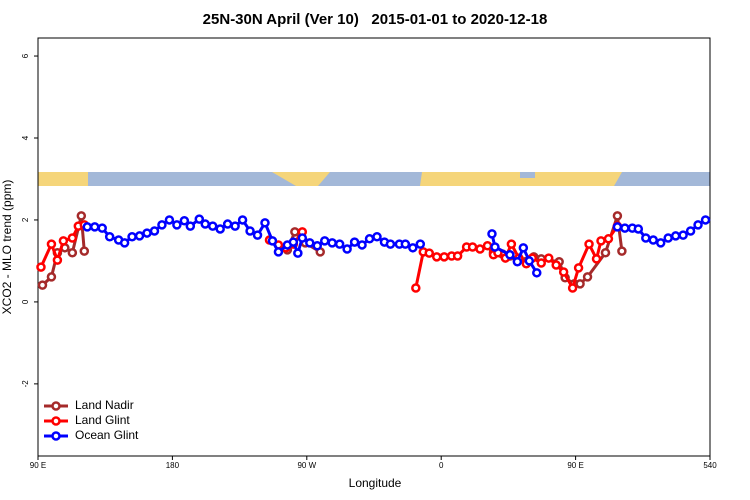  Describe the element at coordinates (25, 384) in the screenshot. I see `y-tick-label: -2` at that location.